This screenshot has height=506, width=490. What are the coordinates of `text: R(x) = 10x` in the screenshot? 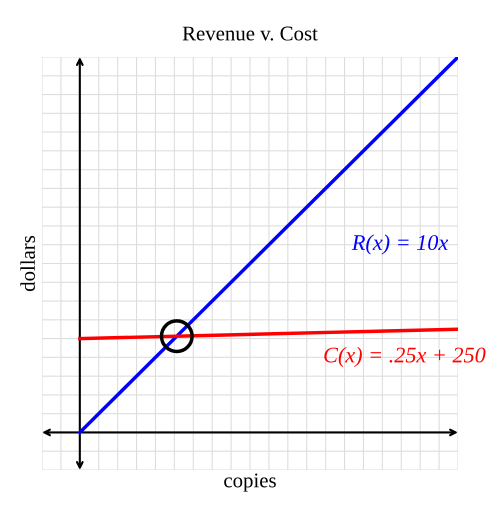 It's located at (400, 244).